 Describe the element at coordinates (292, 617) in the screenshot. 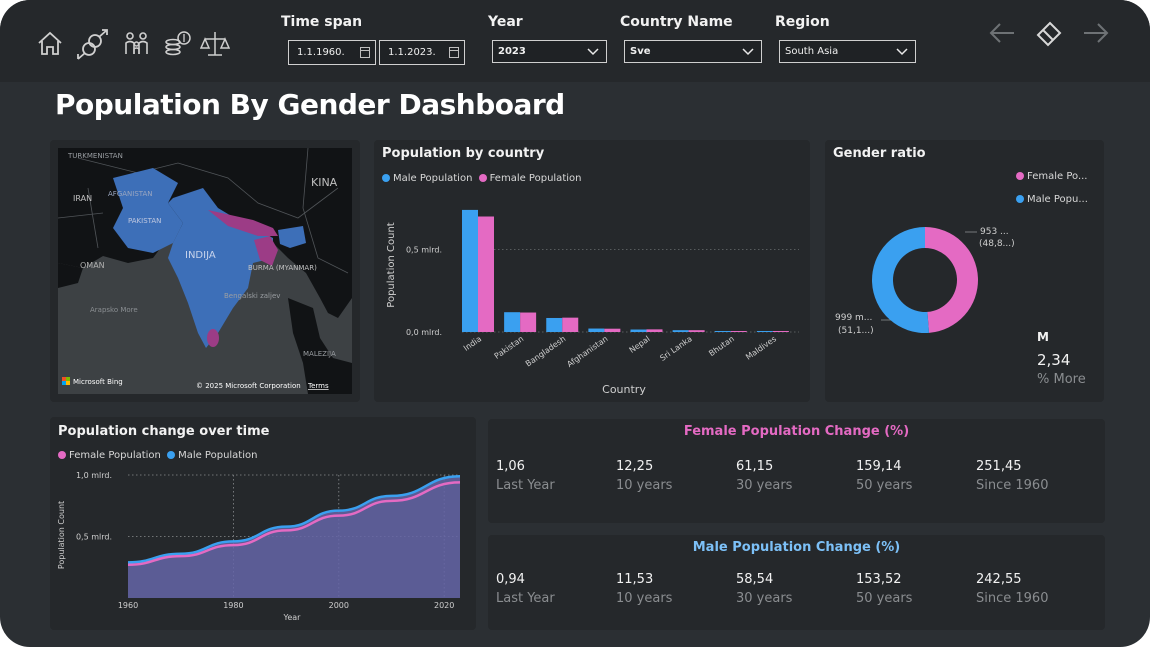

I see `line-chart-x-axis-label: Year` at that location.